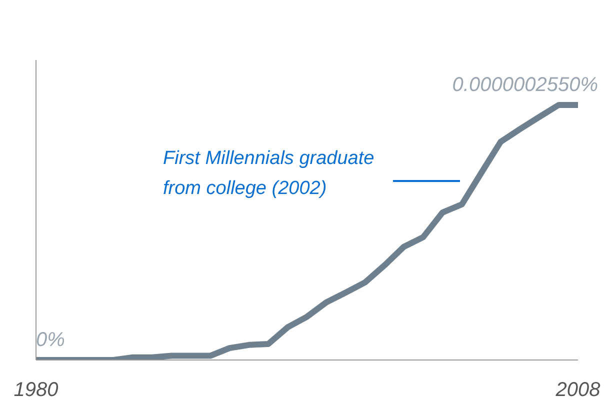  Describe the element at coordinates (36, 390) in the screenshot. I see `x-tick-label: 1980` at that location.